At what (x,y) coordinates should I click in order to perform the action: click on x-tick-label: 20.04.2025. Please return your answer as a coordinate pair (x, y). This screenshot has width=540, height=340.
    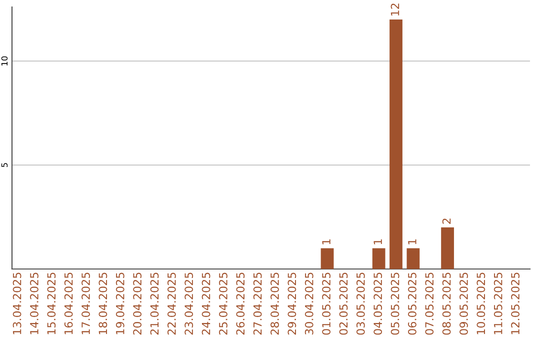
    Looking at the image, I should click on (137, 303).